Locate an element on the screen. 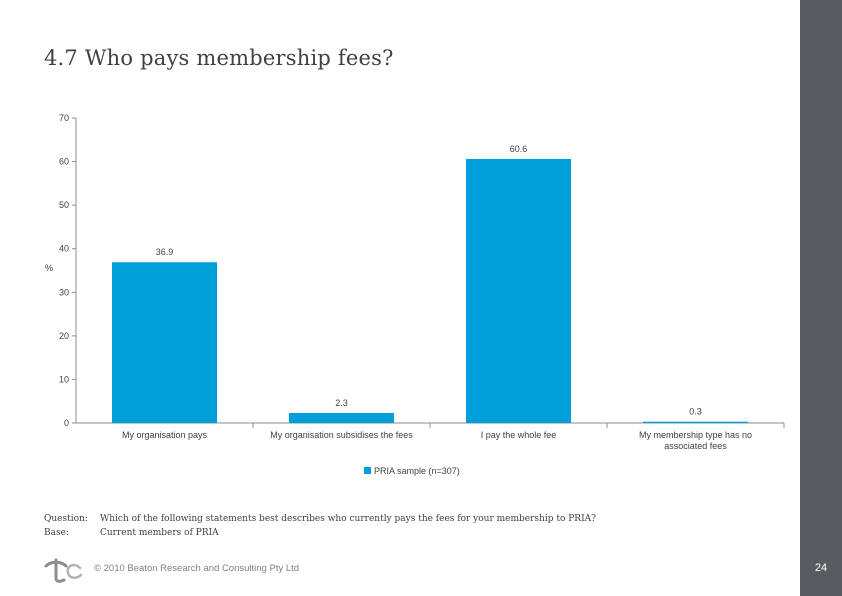 The height and width of the screenshot is (596, 842). y-tick-label: 60 is located at coordinates (64, 162).